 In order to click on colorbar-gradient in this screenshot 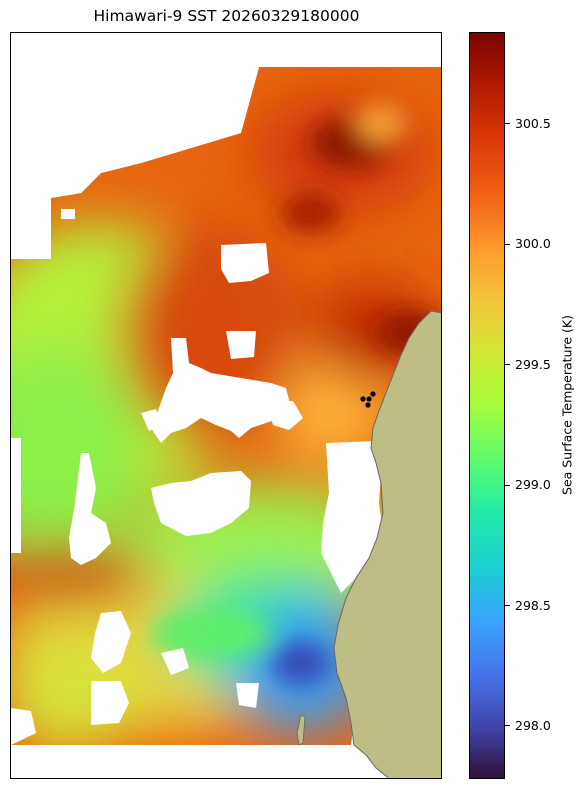, I will do `click(487, 405)`.